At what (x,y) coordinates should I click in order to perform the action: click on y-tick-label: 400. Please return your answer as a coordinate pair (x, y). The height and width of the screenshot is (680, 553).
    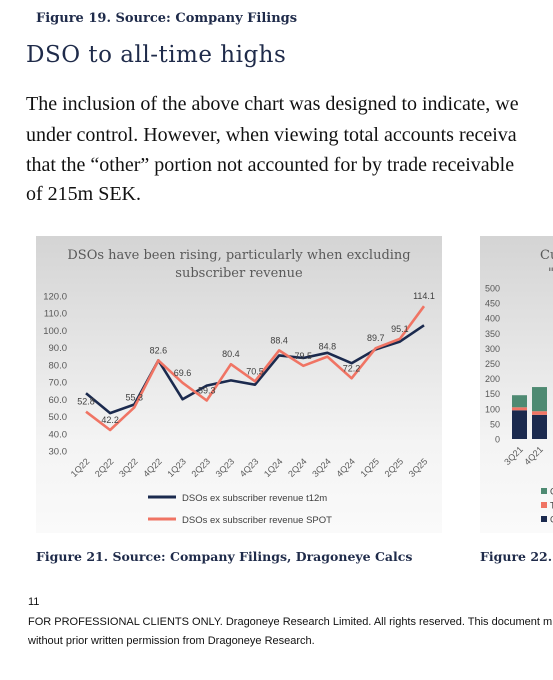
    Looking at the image, I should click on (492, 319).